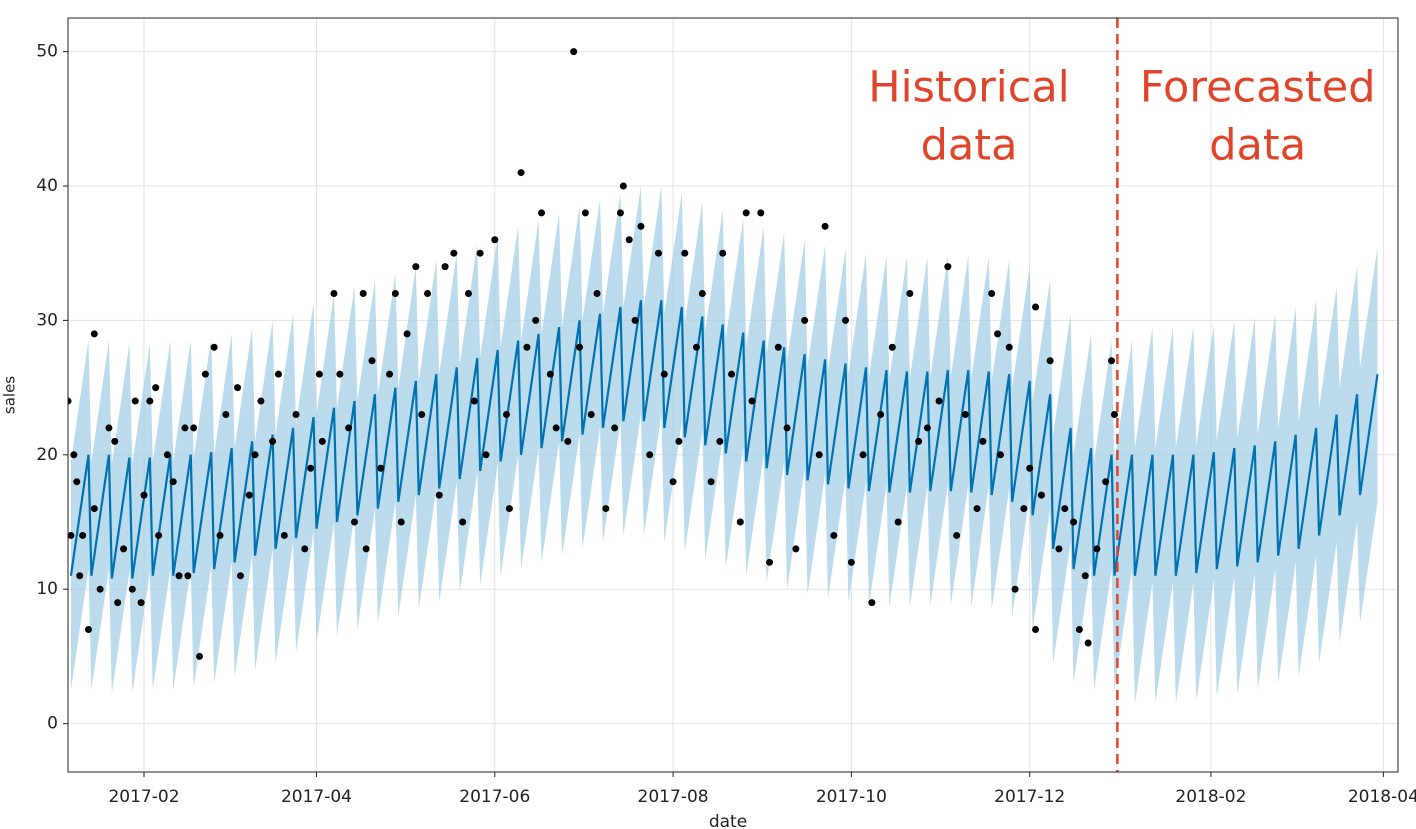  Describe the element at coordinates (47, 186) in the screenshot. I see `y-tick-label: 40` at that location.